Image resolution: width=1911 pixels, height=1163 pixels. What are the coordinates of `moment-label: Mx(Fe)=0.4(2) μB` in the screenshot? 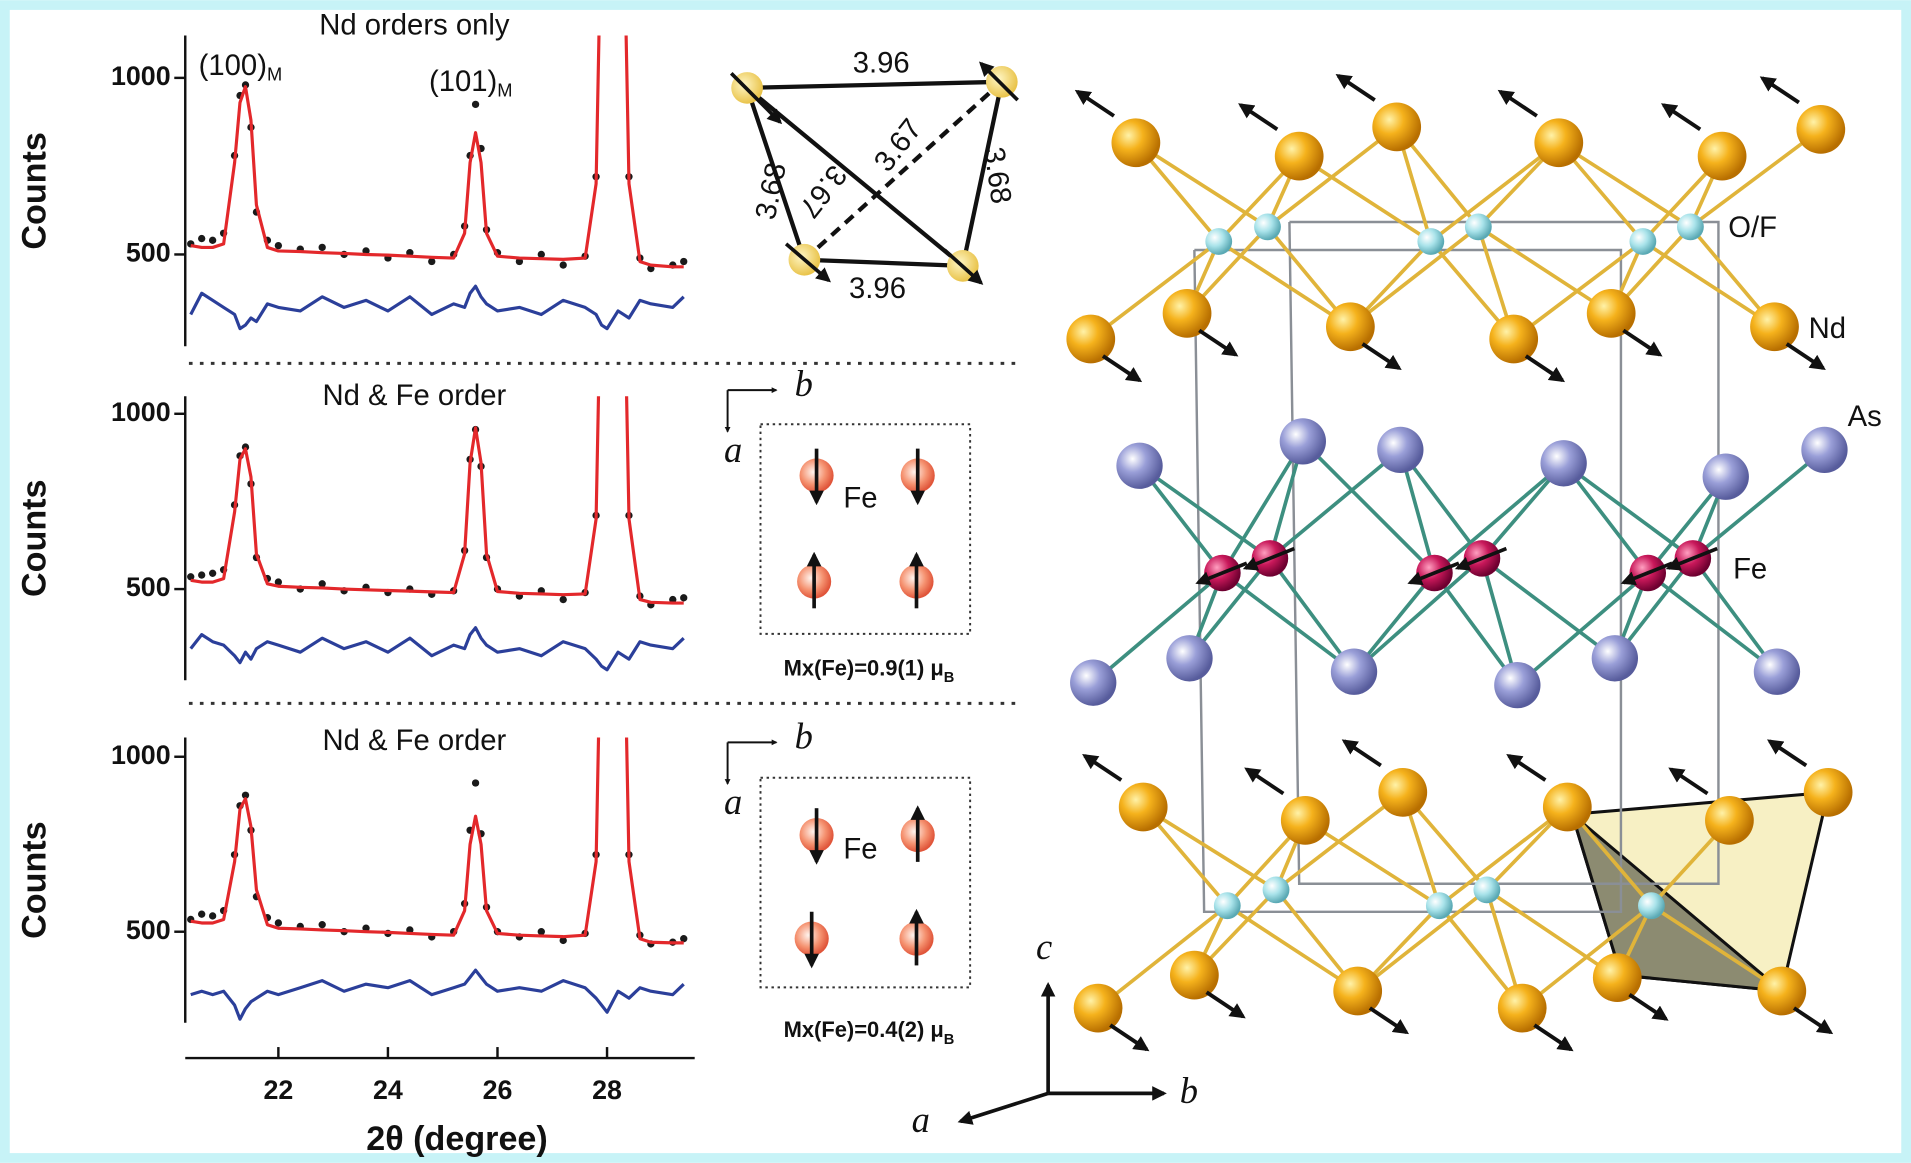 It's located at (869, 1032).